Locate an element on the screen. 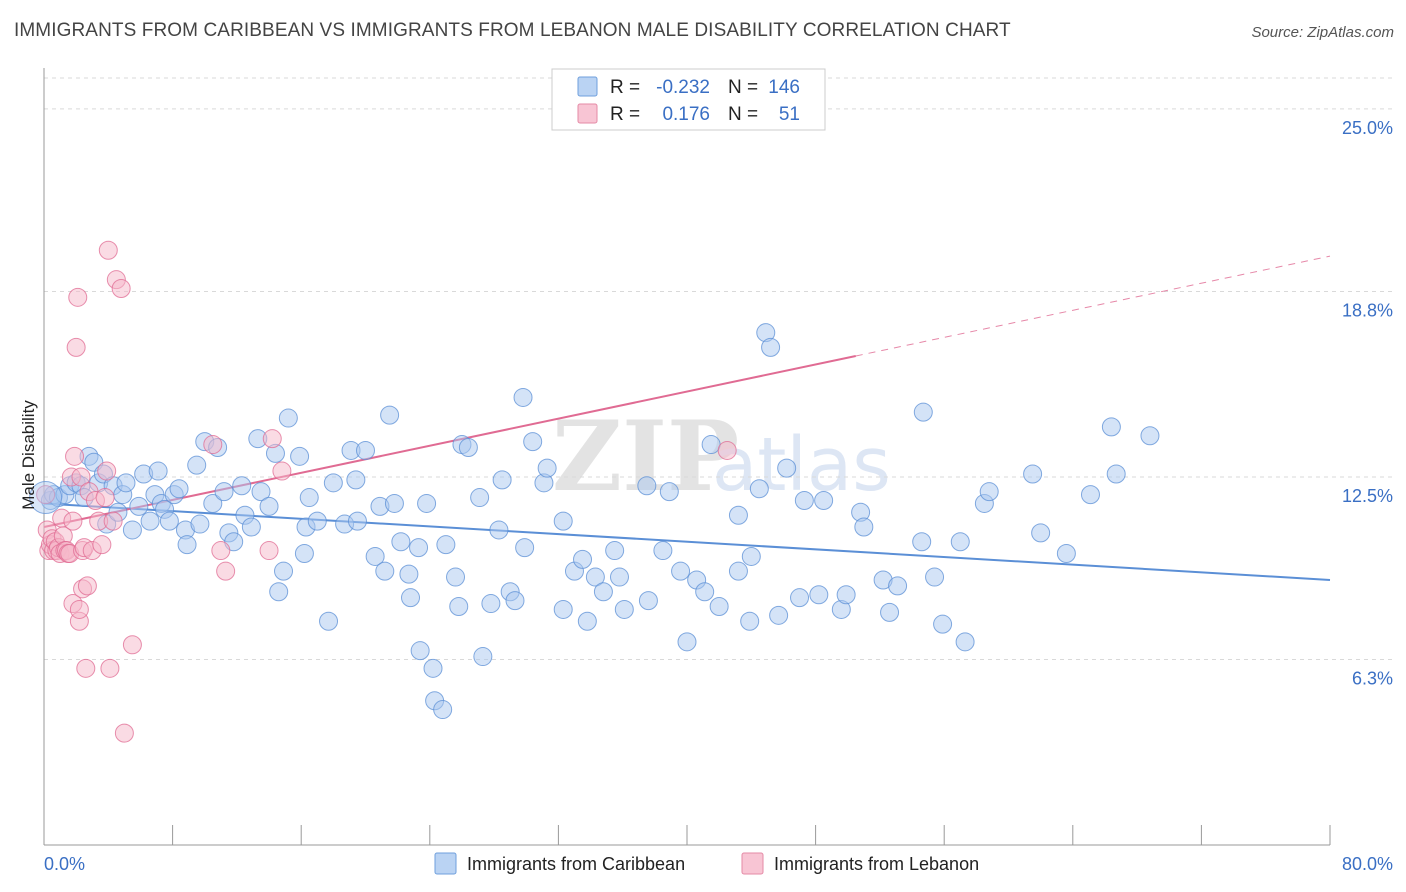 The width and height of the screenshot is (1406, 892). x-tick-label: 80.0% is located at coordinates (1367, 864).